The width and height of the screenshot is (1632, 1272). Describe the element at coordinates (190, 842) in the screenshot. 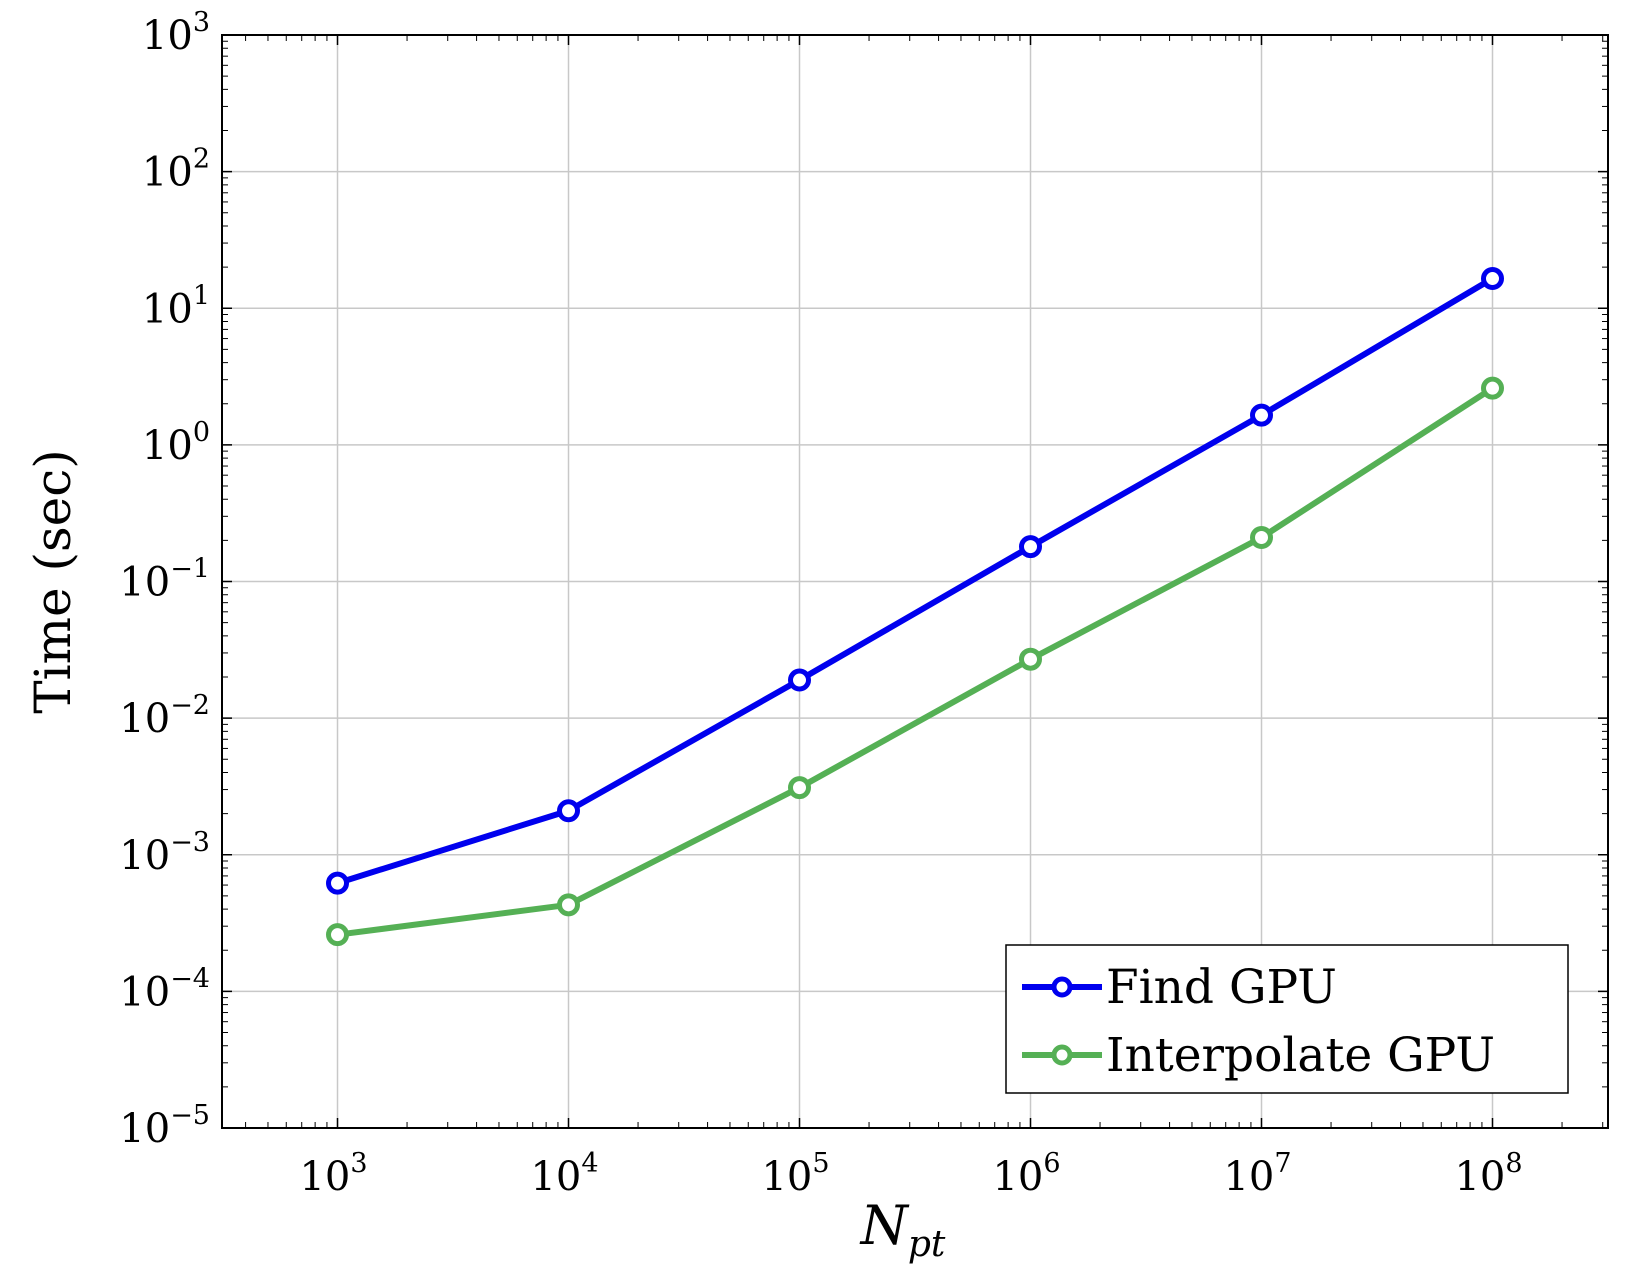

I see `y-tick-exp: −3` at that location.